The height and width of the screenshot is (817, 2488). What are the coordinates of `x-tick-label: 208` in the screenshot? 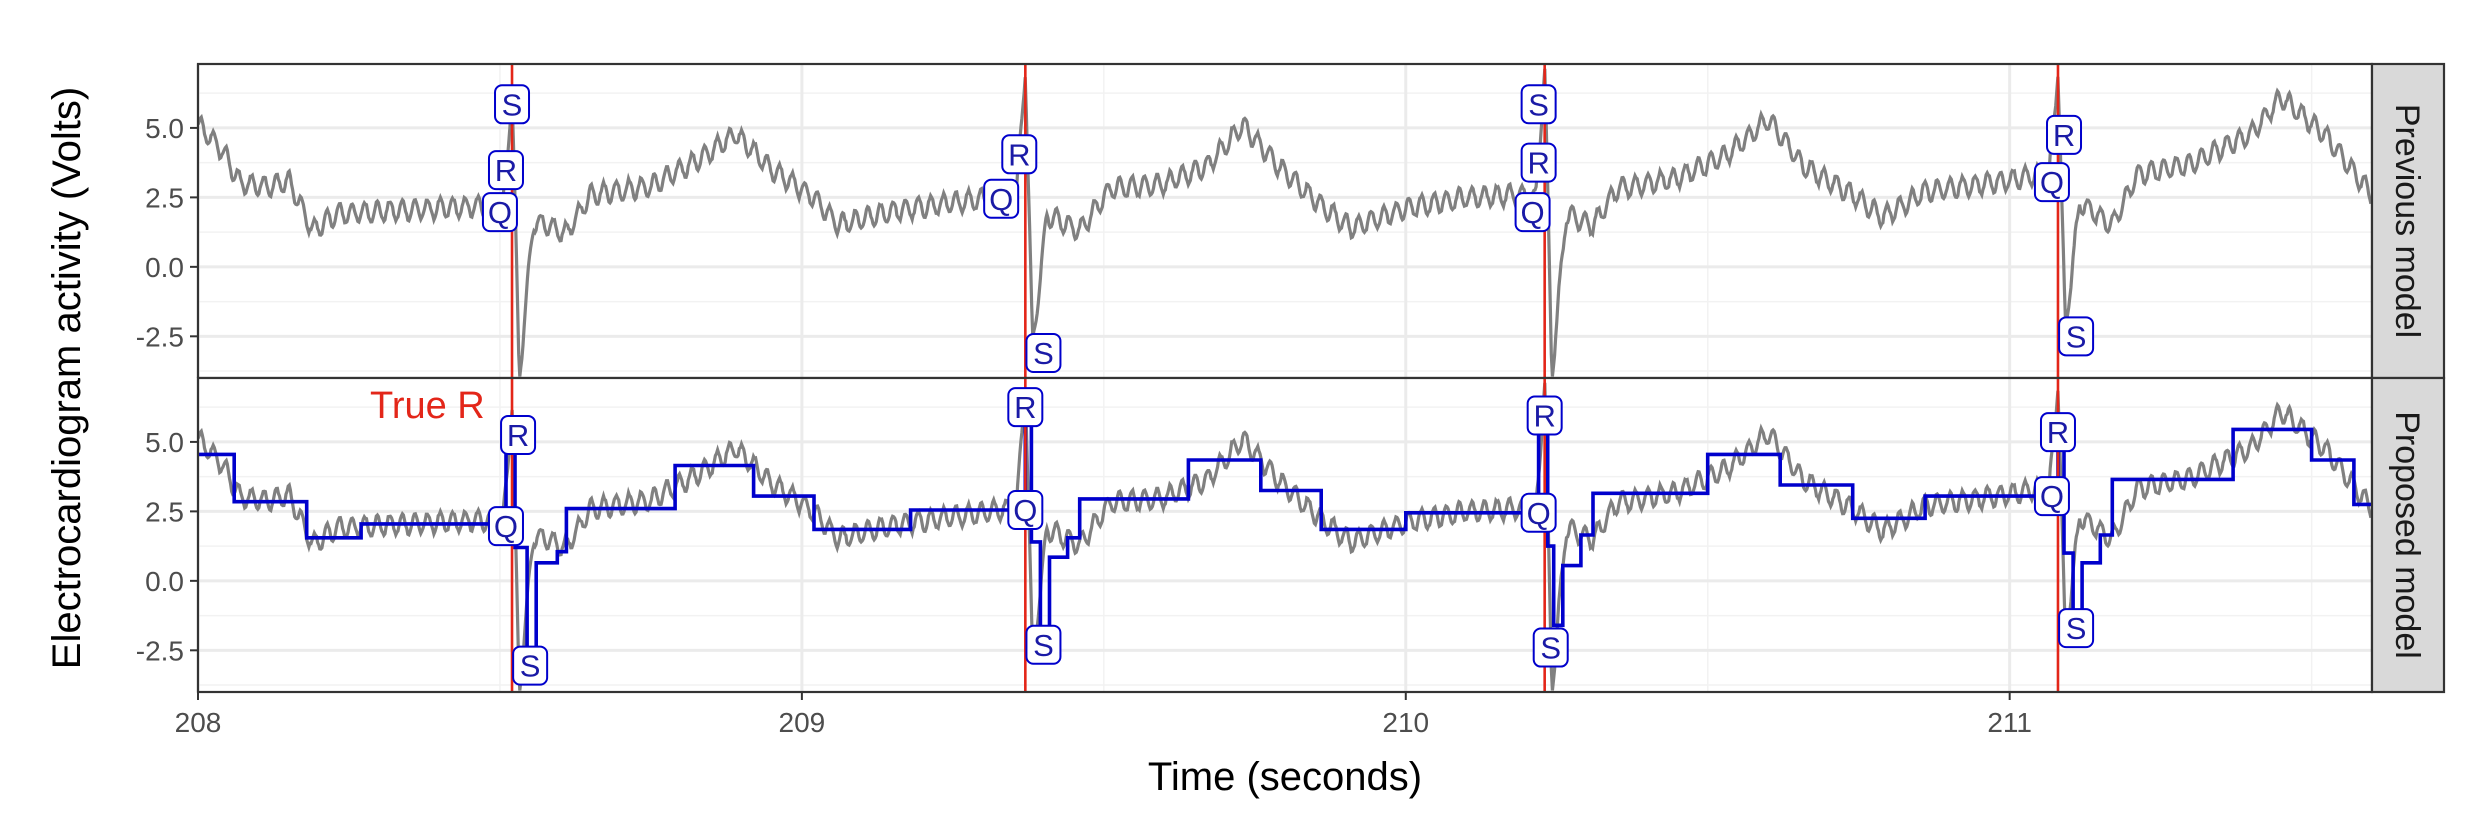 It's located at (198, 722).